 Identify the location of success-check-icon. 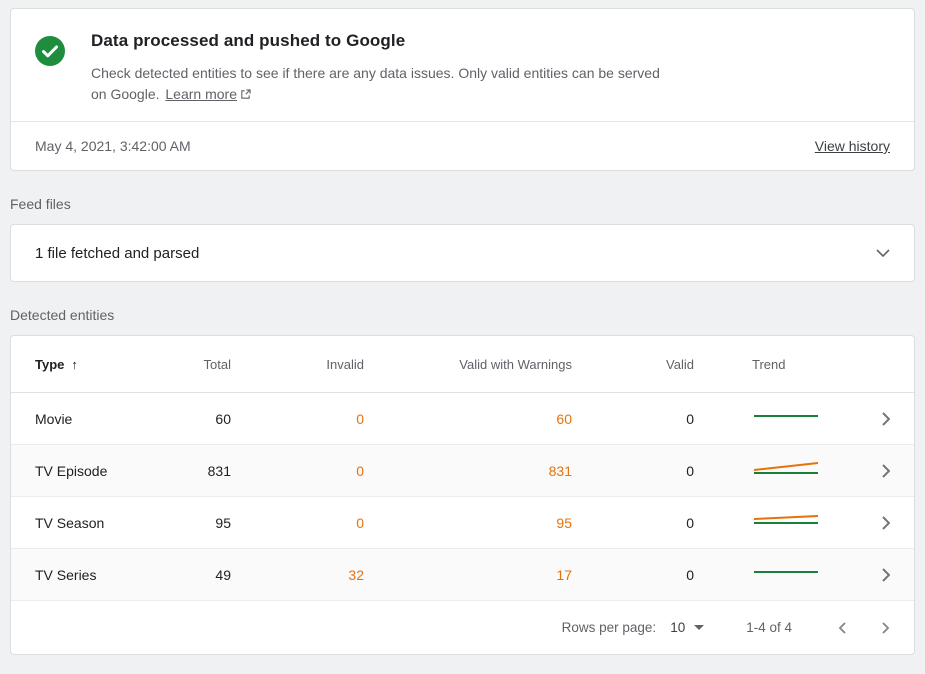
(50, 53).